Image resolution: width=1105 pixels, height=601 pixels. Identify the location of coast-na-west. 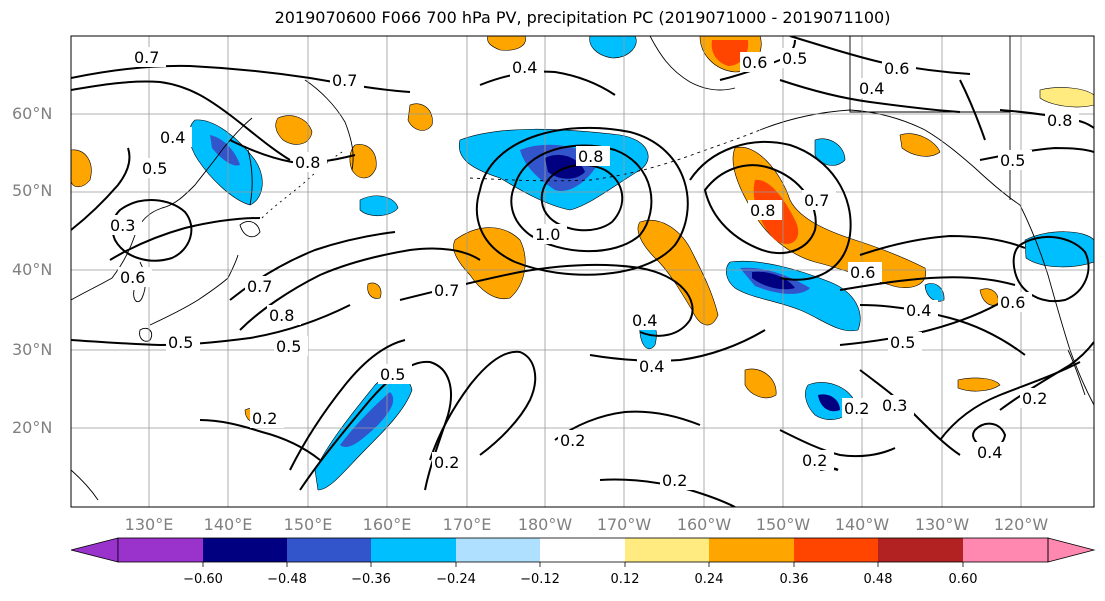
(1056, 305).